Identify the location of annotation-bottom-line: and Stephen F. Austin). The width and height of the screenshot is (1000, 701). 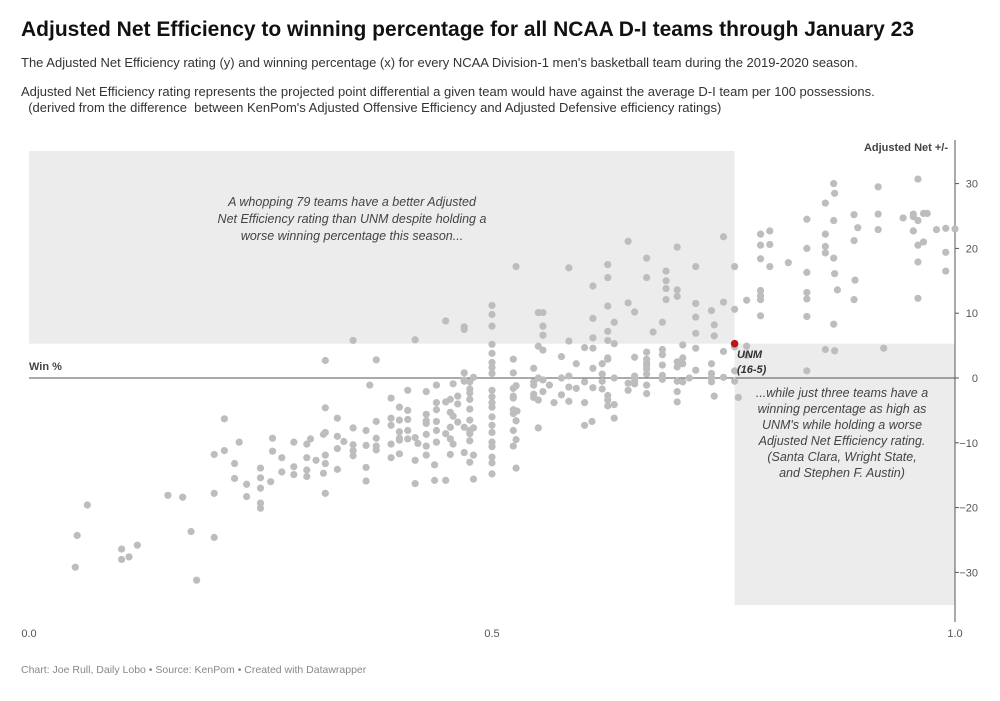
(842, 473).